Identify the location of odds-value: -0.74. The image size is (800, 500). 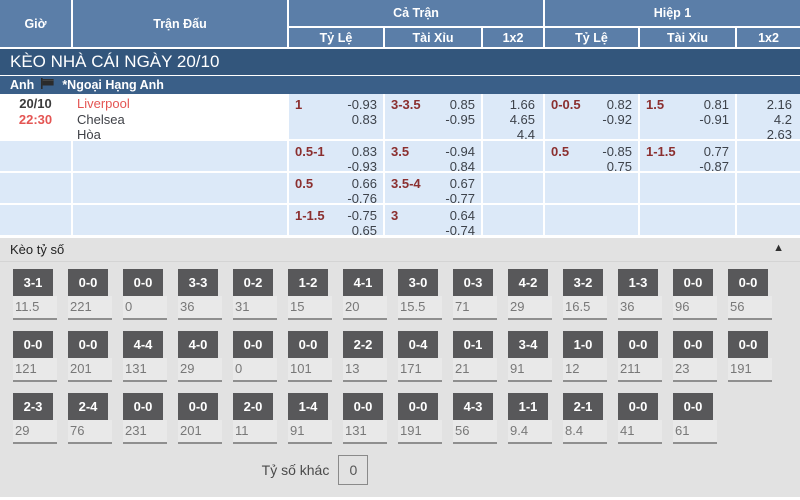
(460, 230).